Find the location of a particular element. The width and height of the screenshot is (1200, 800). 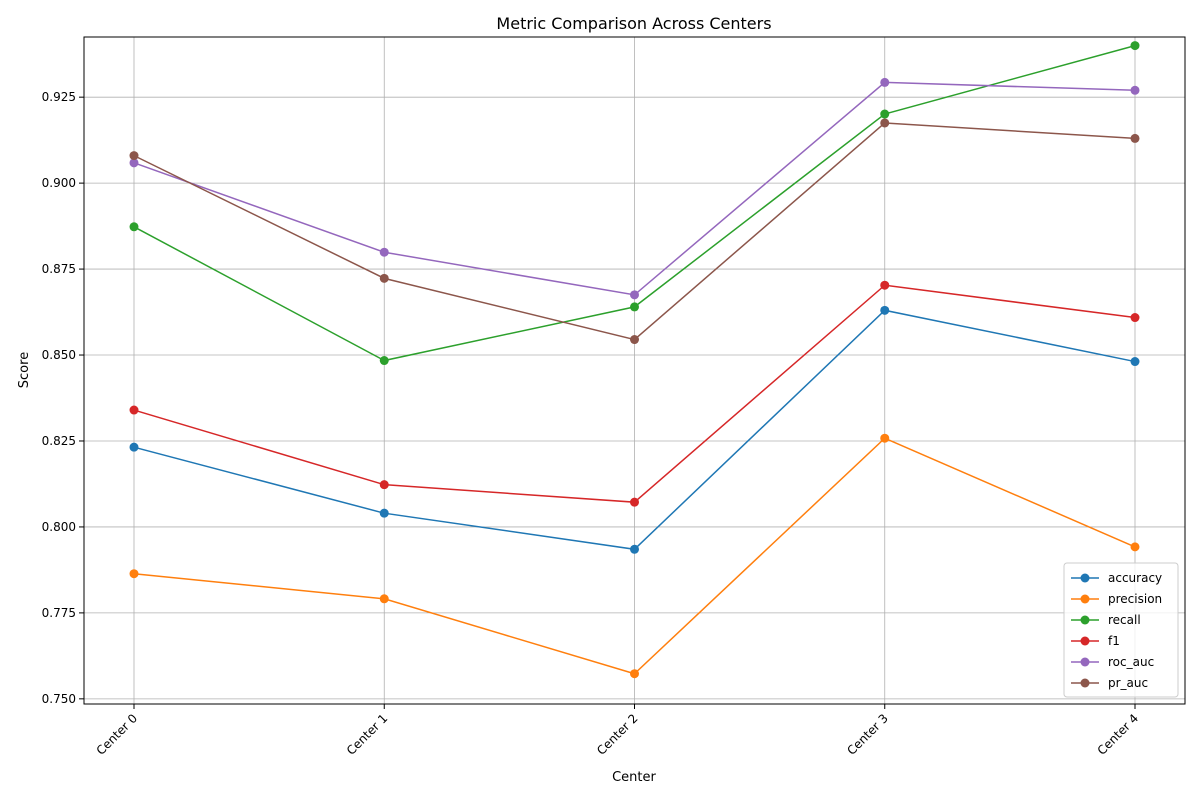

legend-label: precision is located at coordinates (1135, 599).